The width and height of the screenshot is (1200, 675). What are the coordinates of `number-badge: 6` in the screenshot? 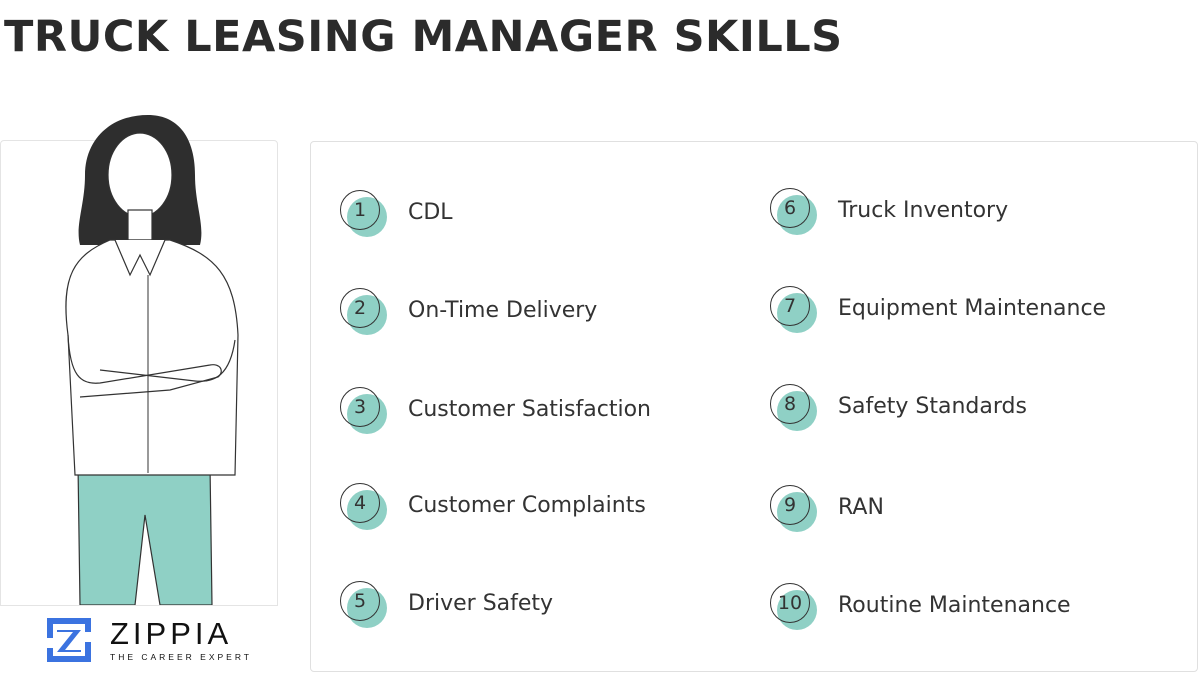 It's located at (795, 213).